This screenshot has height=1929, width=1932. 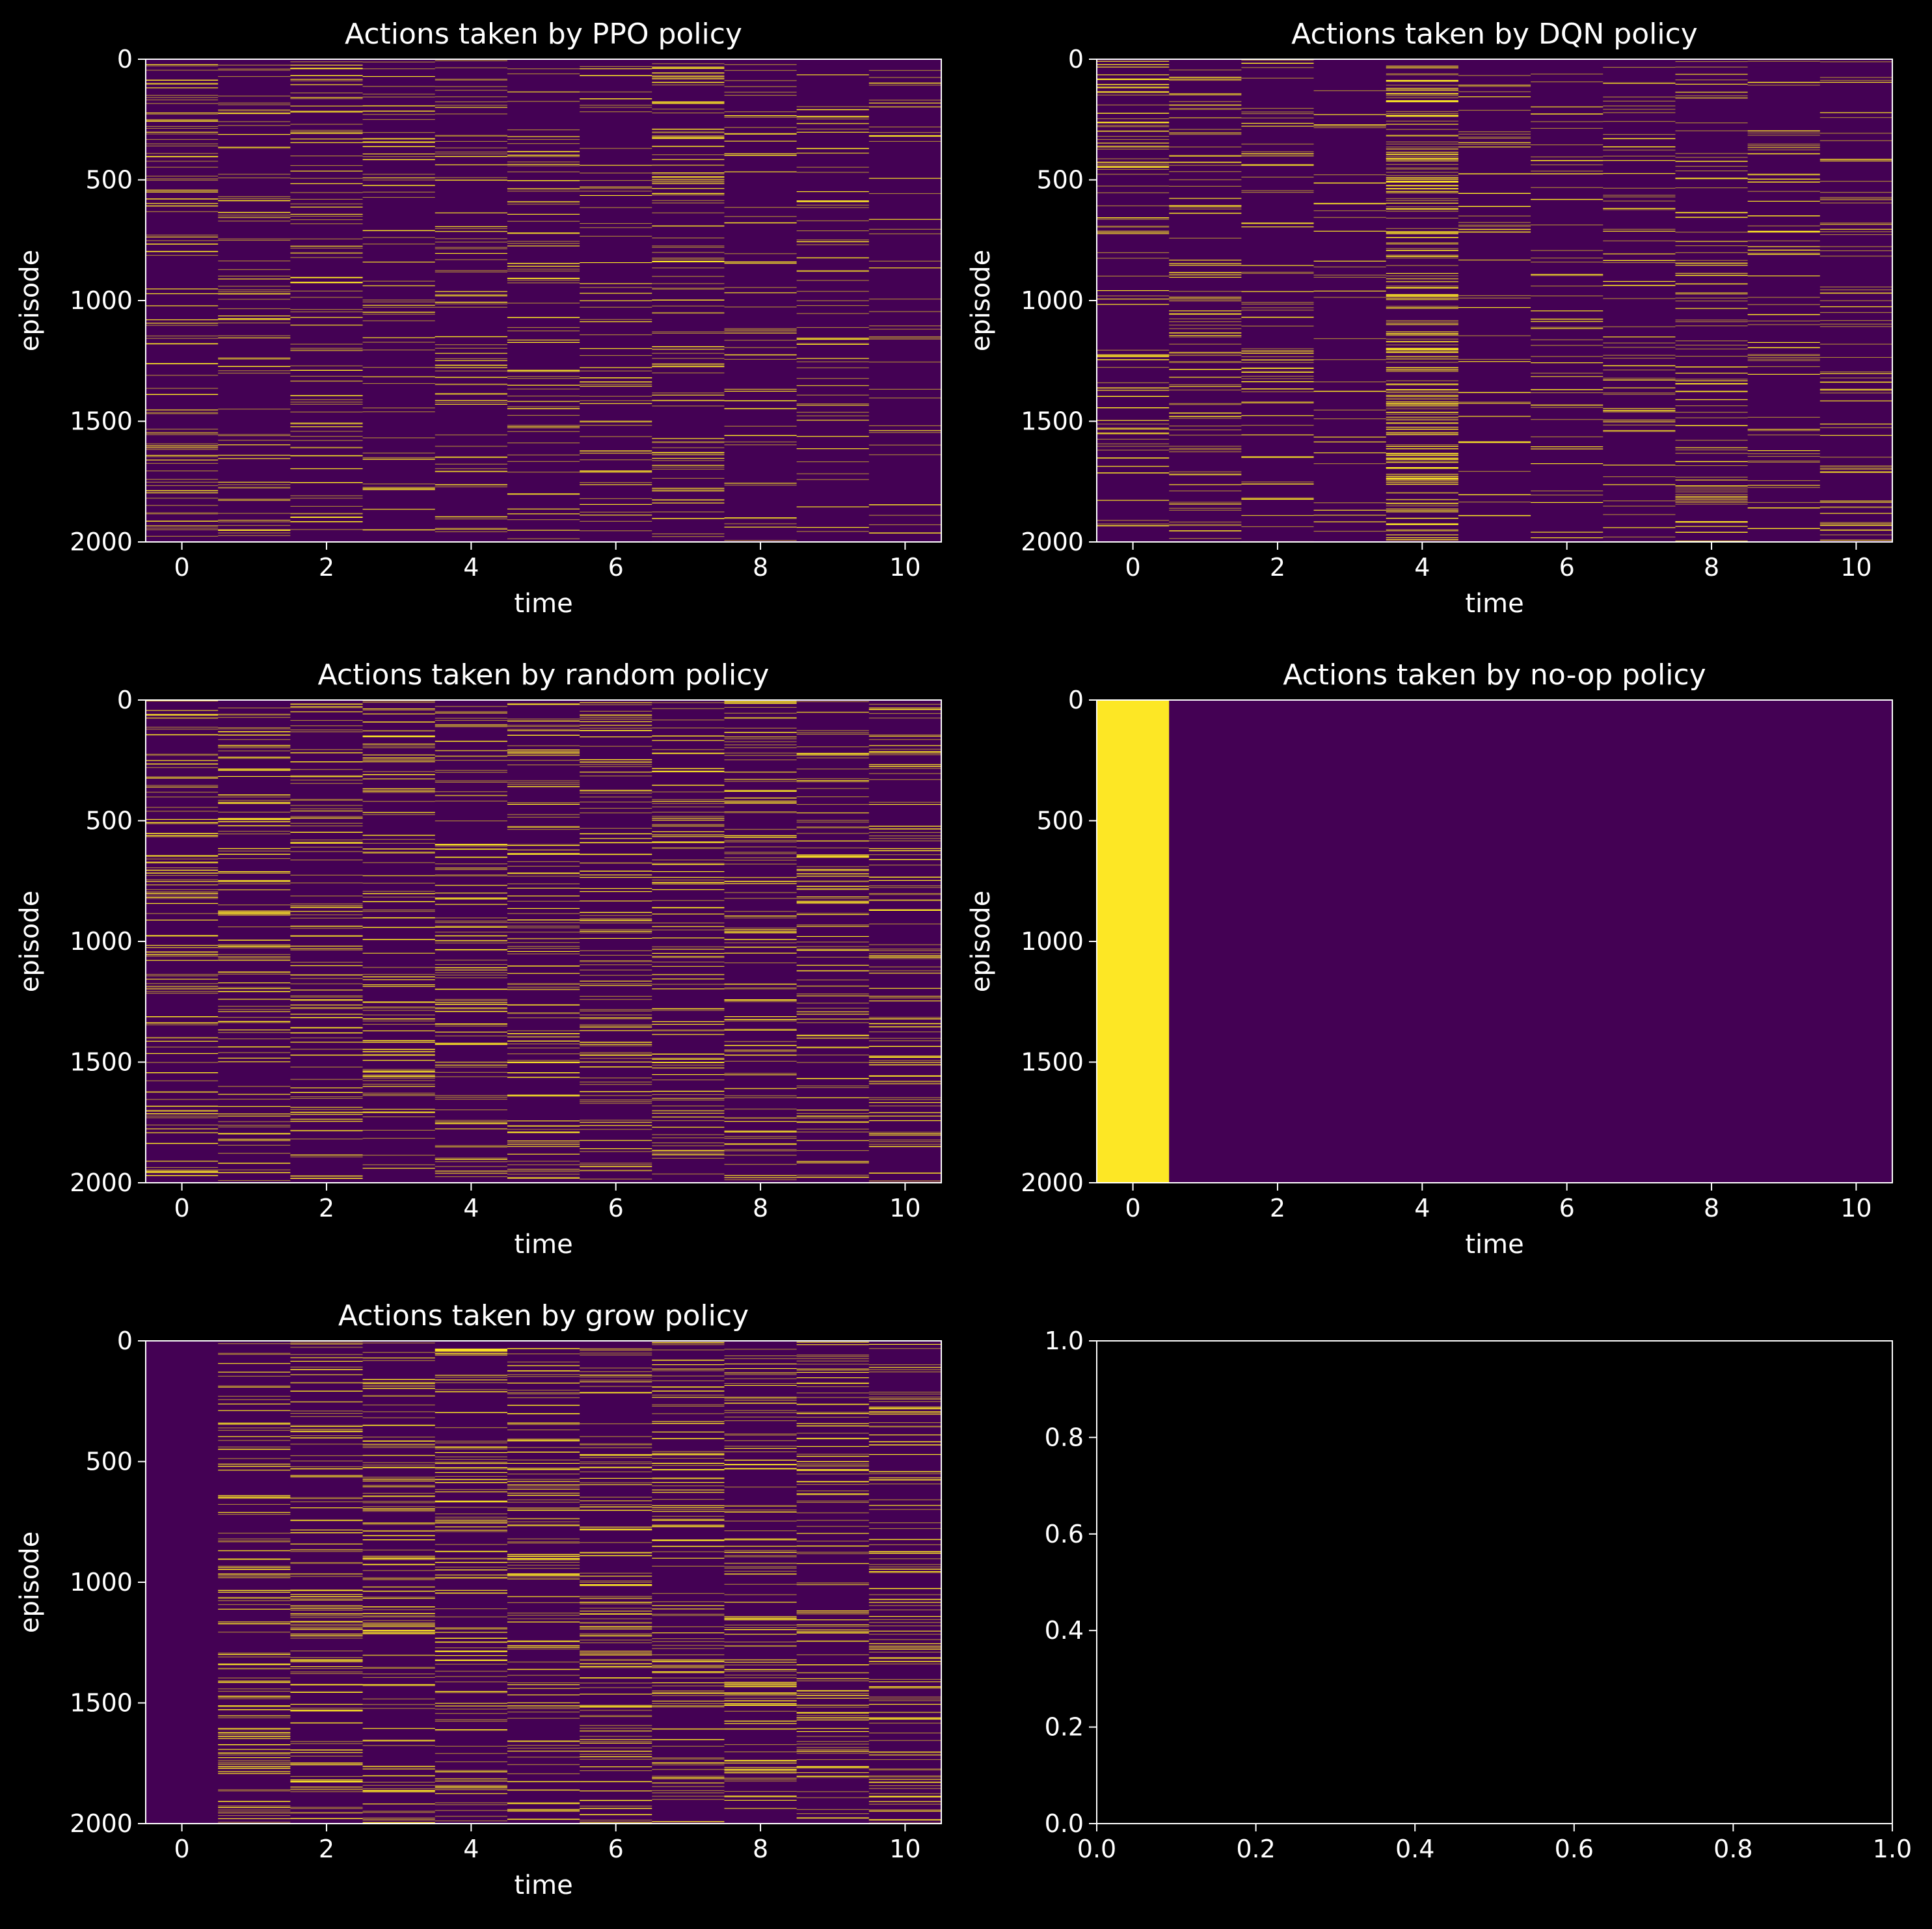 What do you see at coordinates (616, 567) in the screenshot?
I see `x-tick-label: 6` at bounding box center [616, 567].